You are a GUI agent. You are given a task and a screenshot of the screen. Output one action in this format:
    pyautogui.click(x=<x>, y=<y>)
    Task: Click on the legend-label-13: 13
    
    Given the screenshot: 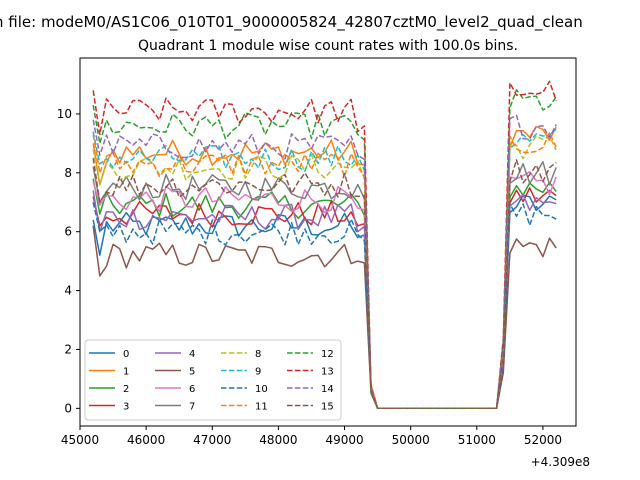 What is the action you would take?
    pyautogui.click(x=327, y=372)
    